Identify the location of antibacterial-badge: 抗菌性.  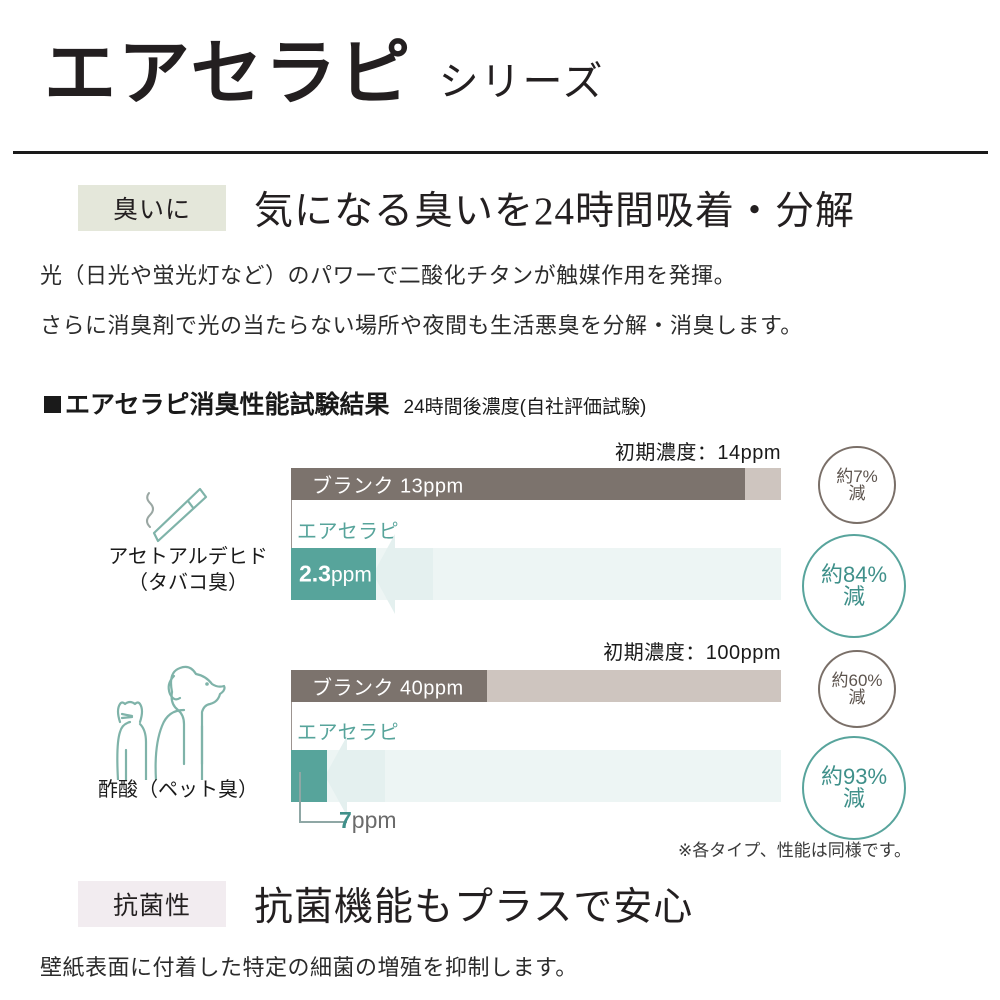
(152, 904).